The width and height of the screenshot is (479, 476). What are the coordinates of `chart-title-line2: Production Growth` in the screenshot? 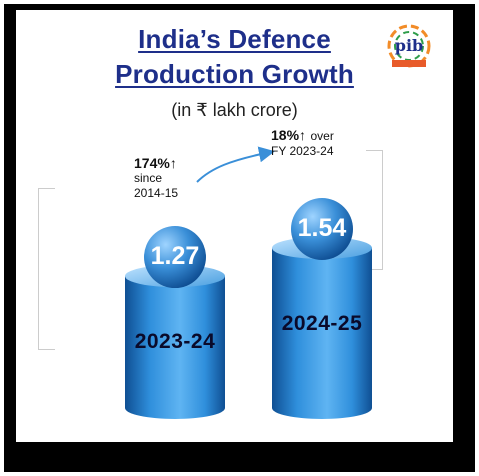 It's located at (234, 74).